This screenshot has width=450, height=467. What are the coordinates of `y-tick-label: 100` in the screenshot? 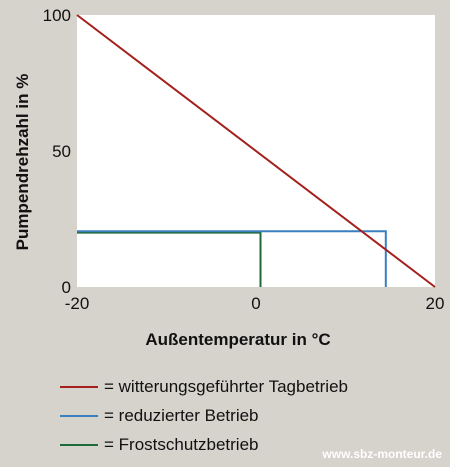 It's located at (57, 15).